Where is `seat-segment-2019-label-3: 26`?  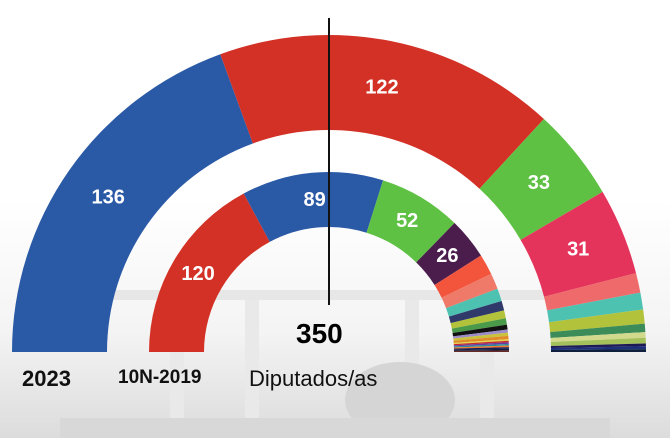
seat-segment-2019-label-3: 26 is located at coordinates (447, 256).